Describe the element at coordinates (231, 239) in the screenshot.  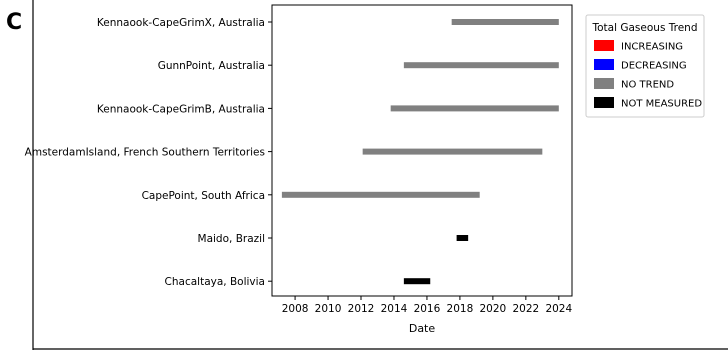
I see `y-tick-label: Maido, Brazil` at that location.